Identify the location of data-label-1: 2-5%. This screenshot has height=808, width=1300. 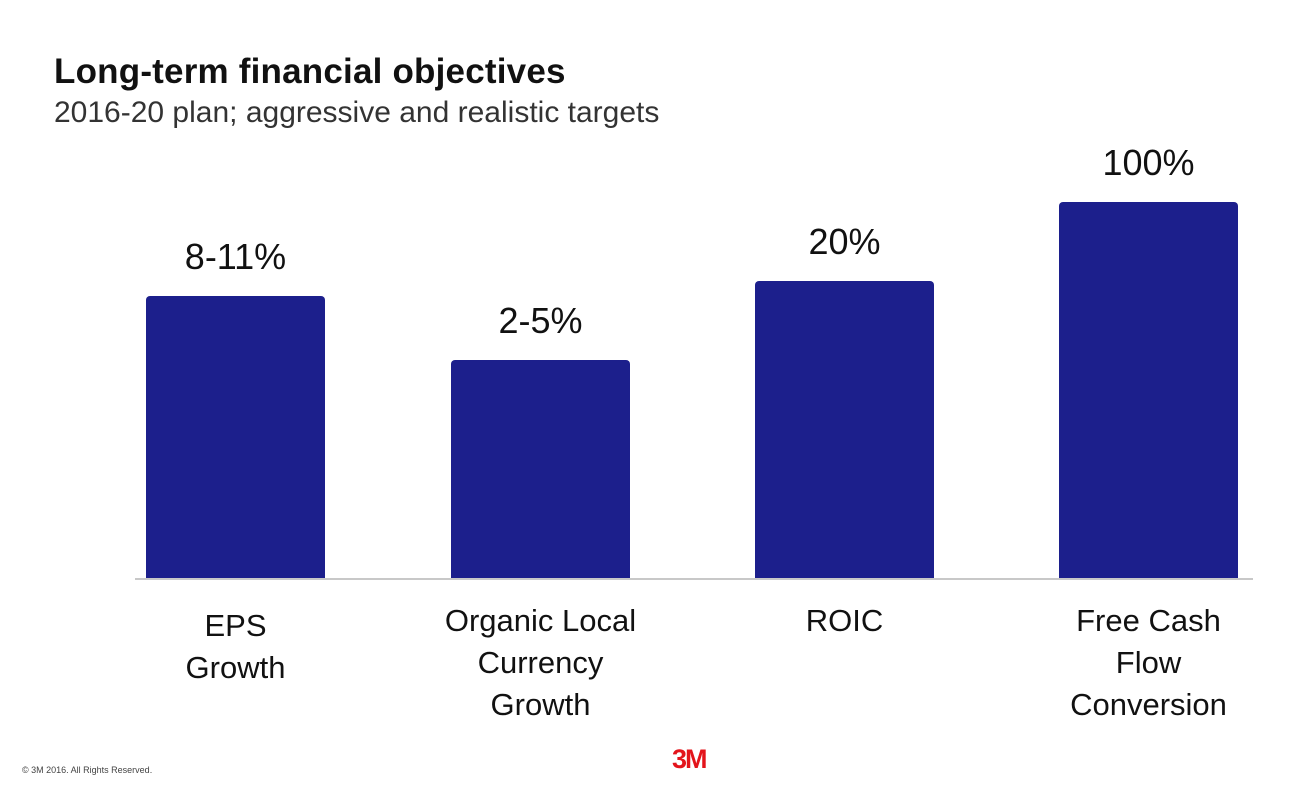
(540, 320).